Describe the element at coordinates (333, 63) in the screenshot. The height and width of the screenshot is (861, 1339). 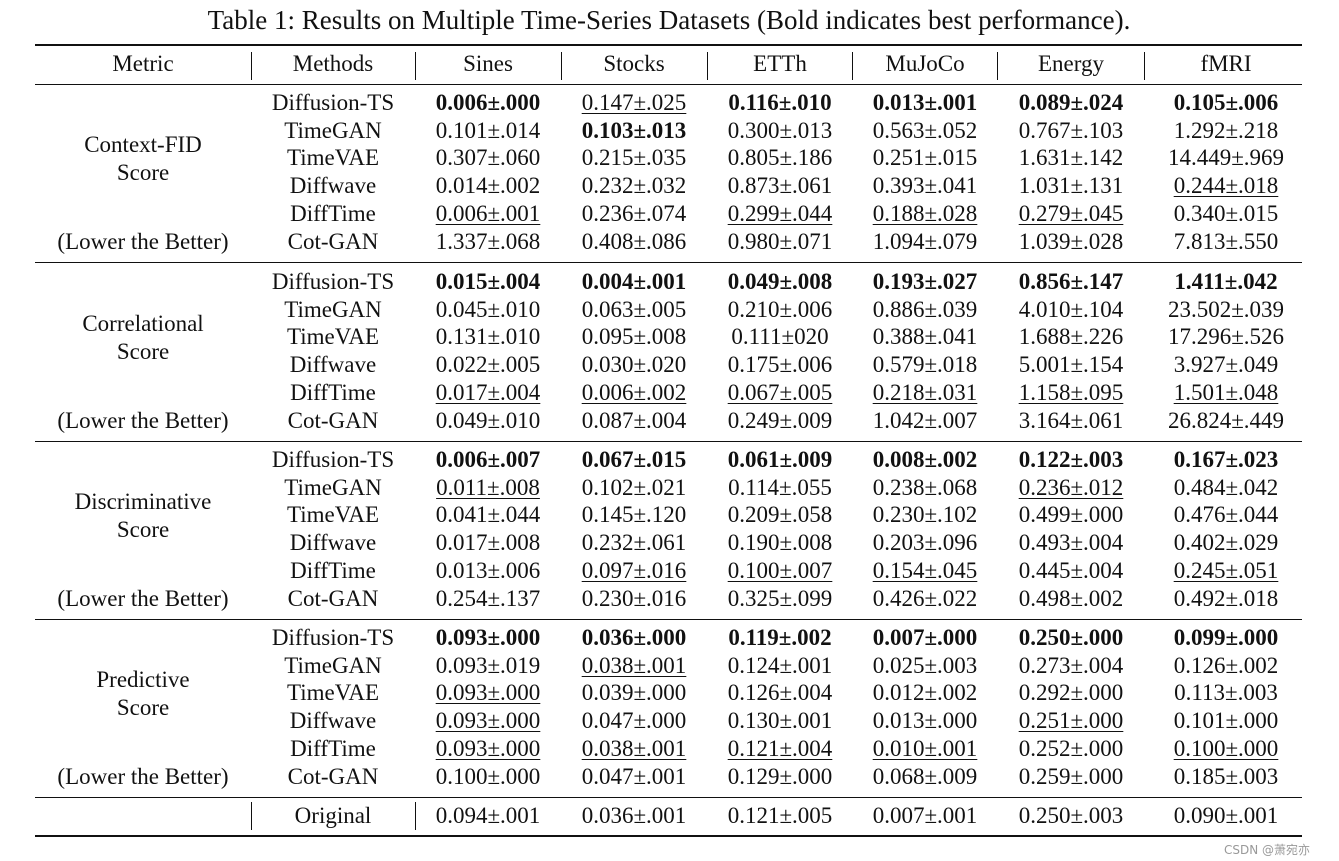
I see `header-cell: Methods` at that location.